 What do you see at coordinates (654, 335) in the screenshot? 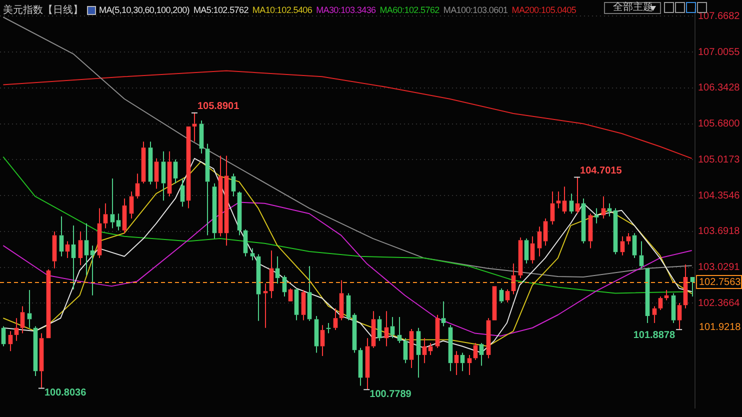
I see `annotation: 101.8878` at bounding box center [654, 335].